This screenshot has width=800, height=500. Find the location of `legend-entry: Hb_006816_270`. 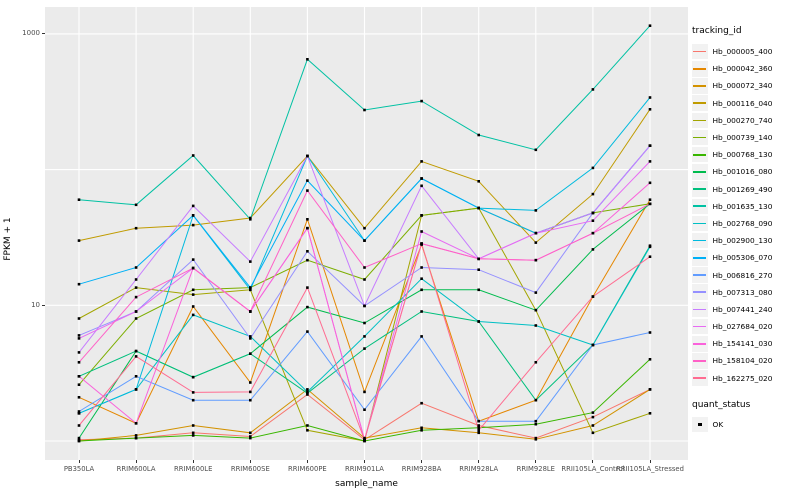

legend-entry: Hb_006816_270 is located at coordinates (745, 274).